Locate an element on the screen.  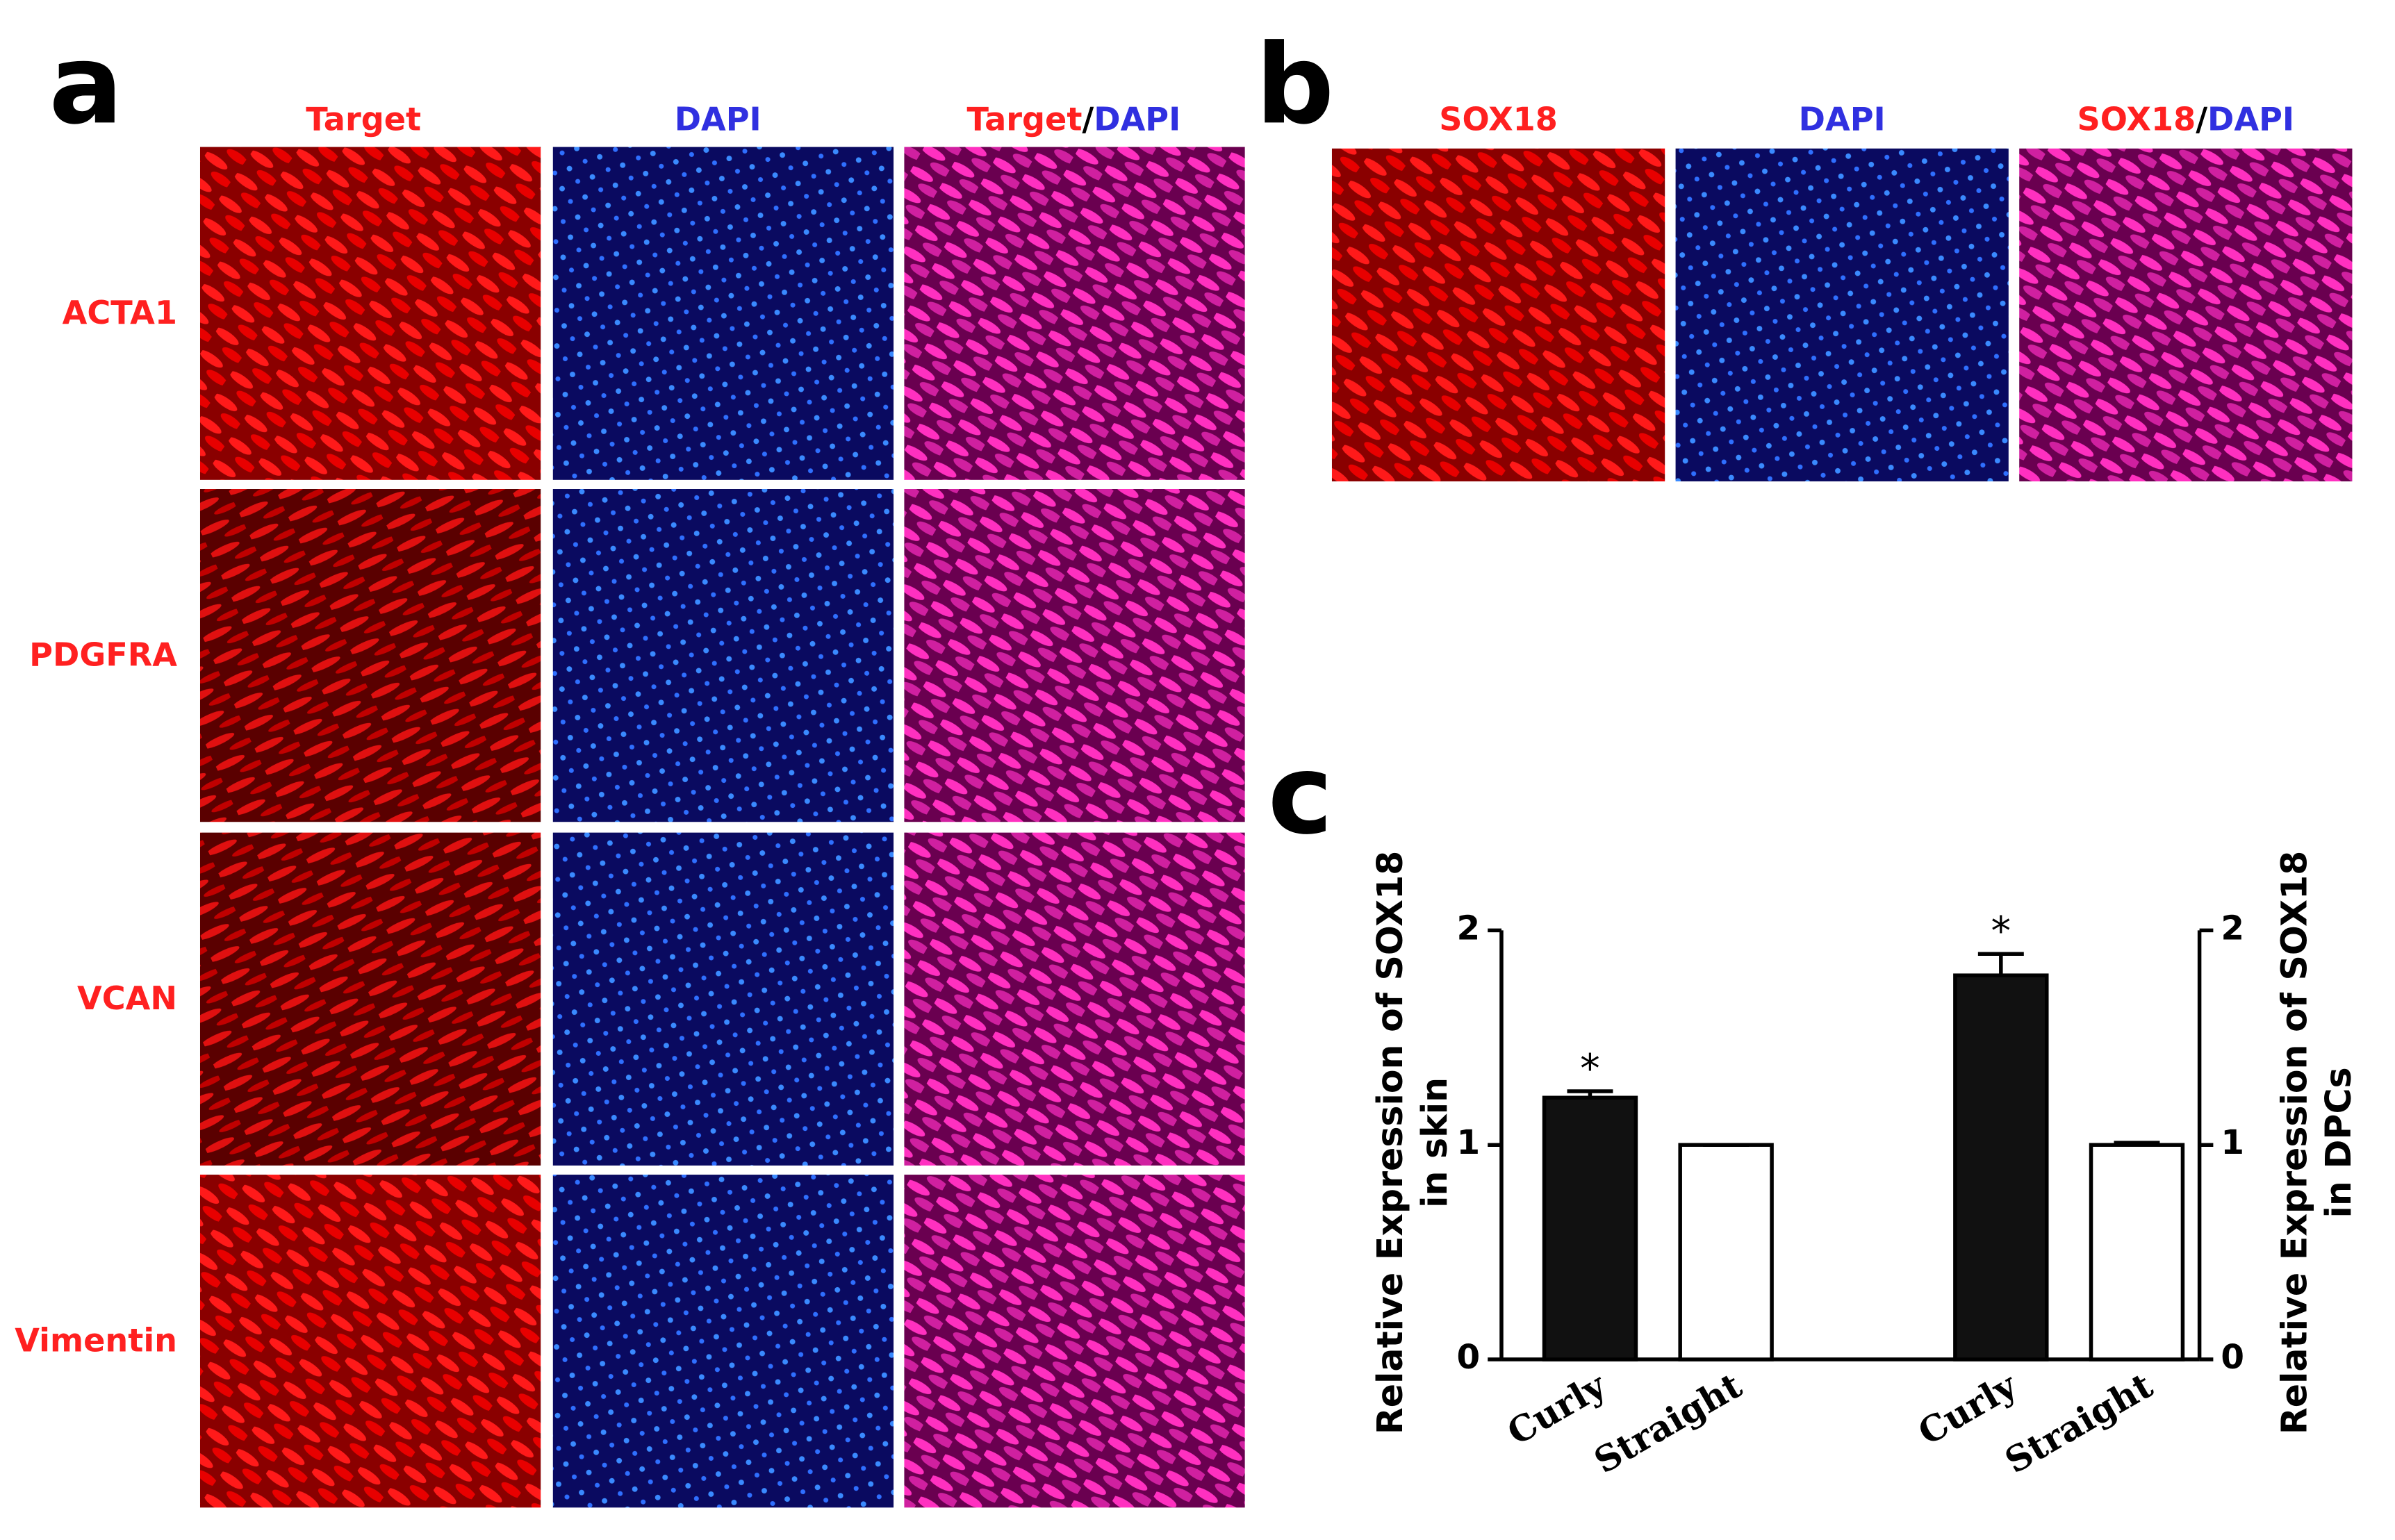
y2-axis-title: in DPCs is located at coordinates (2338, 1142).